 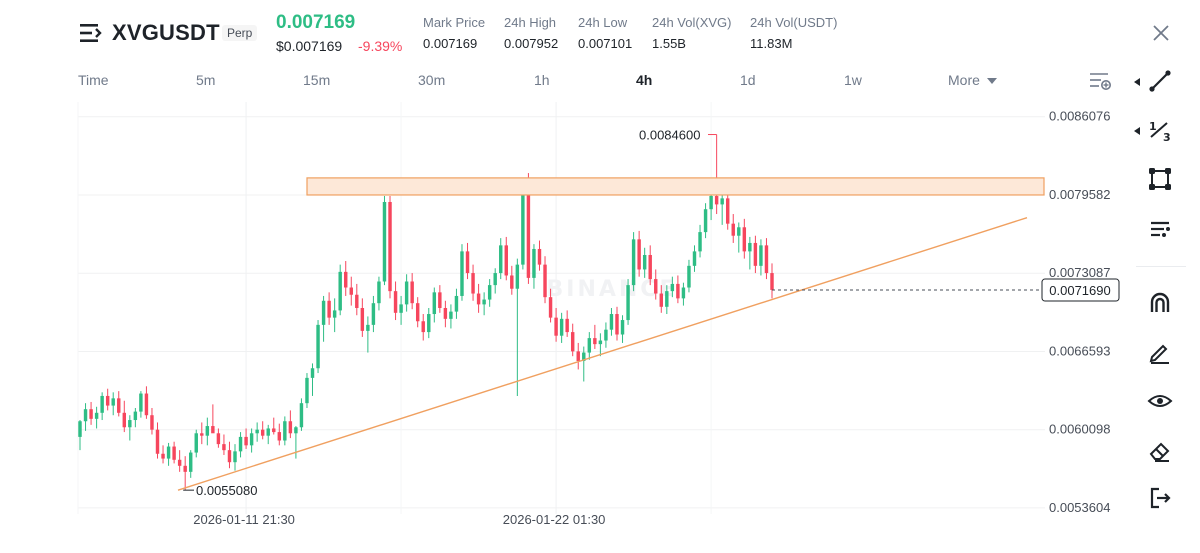 What do you see at coordinates (1160, 450) in the screenshot?
I see `eraser-tool` at bounding box center [1160, 450].